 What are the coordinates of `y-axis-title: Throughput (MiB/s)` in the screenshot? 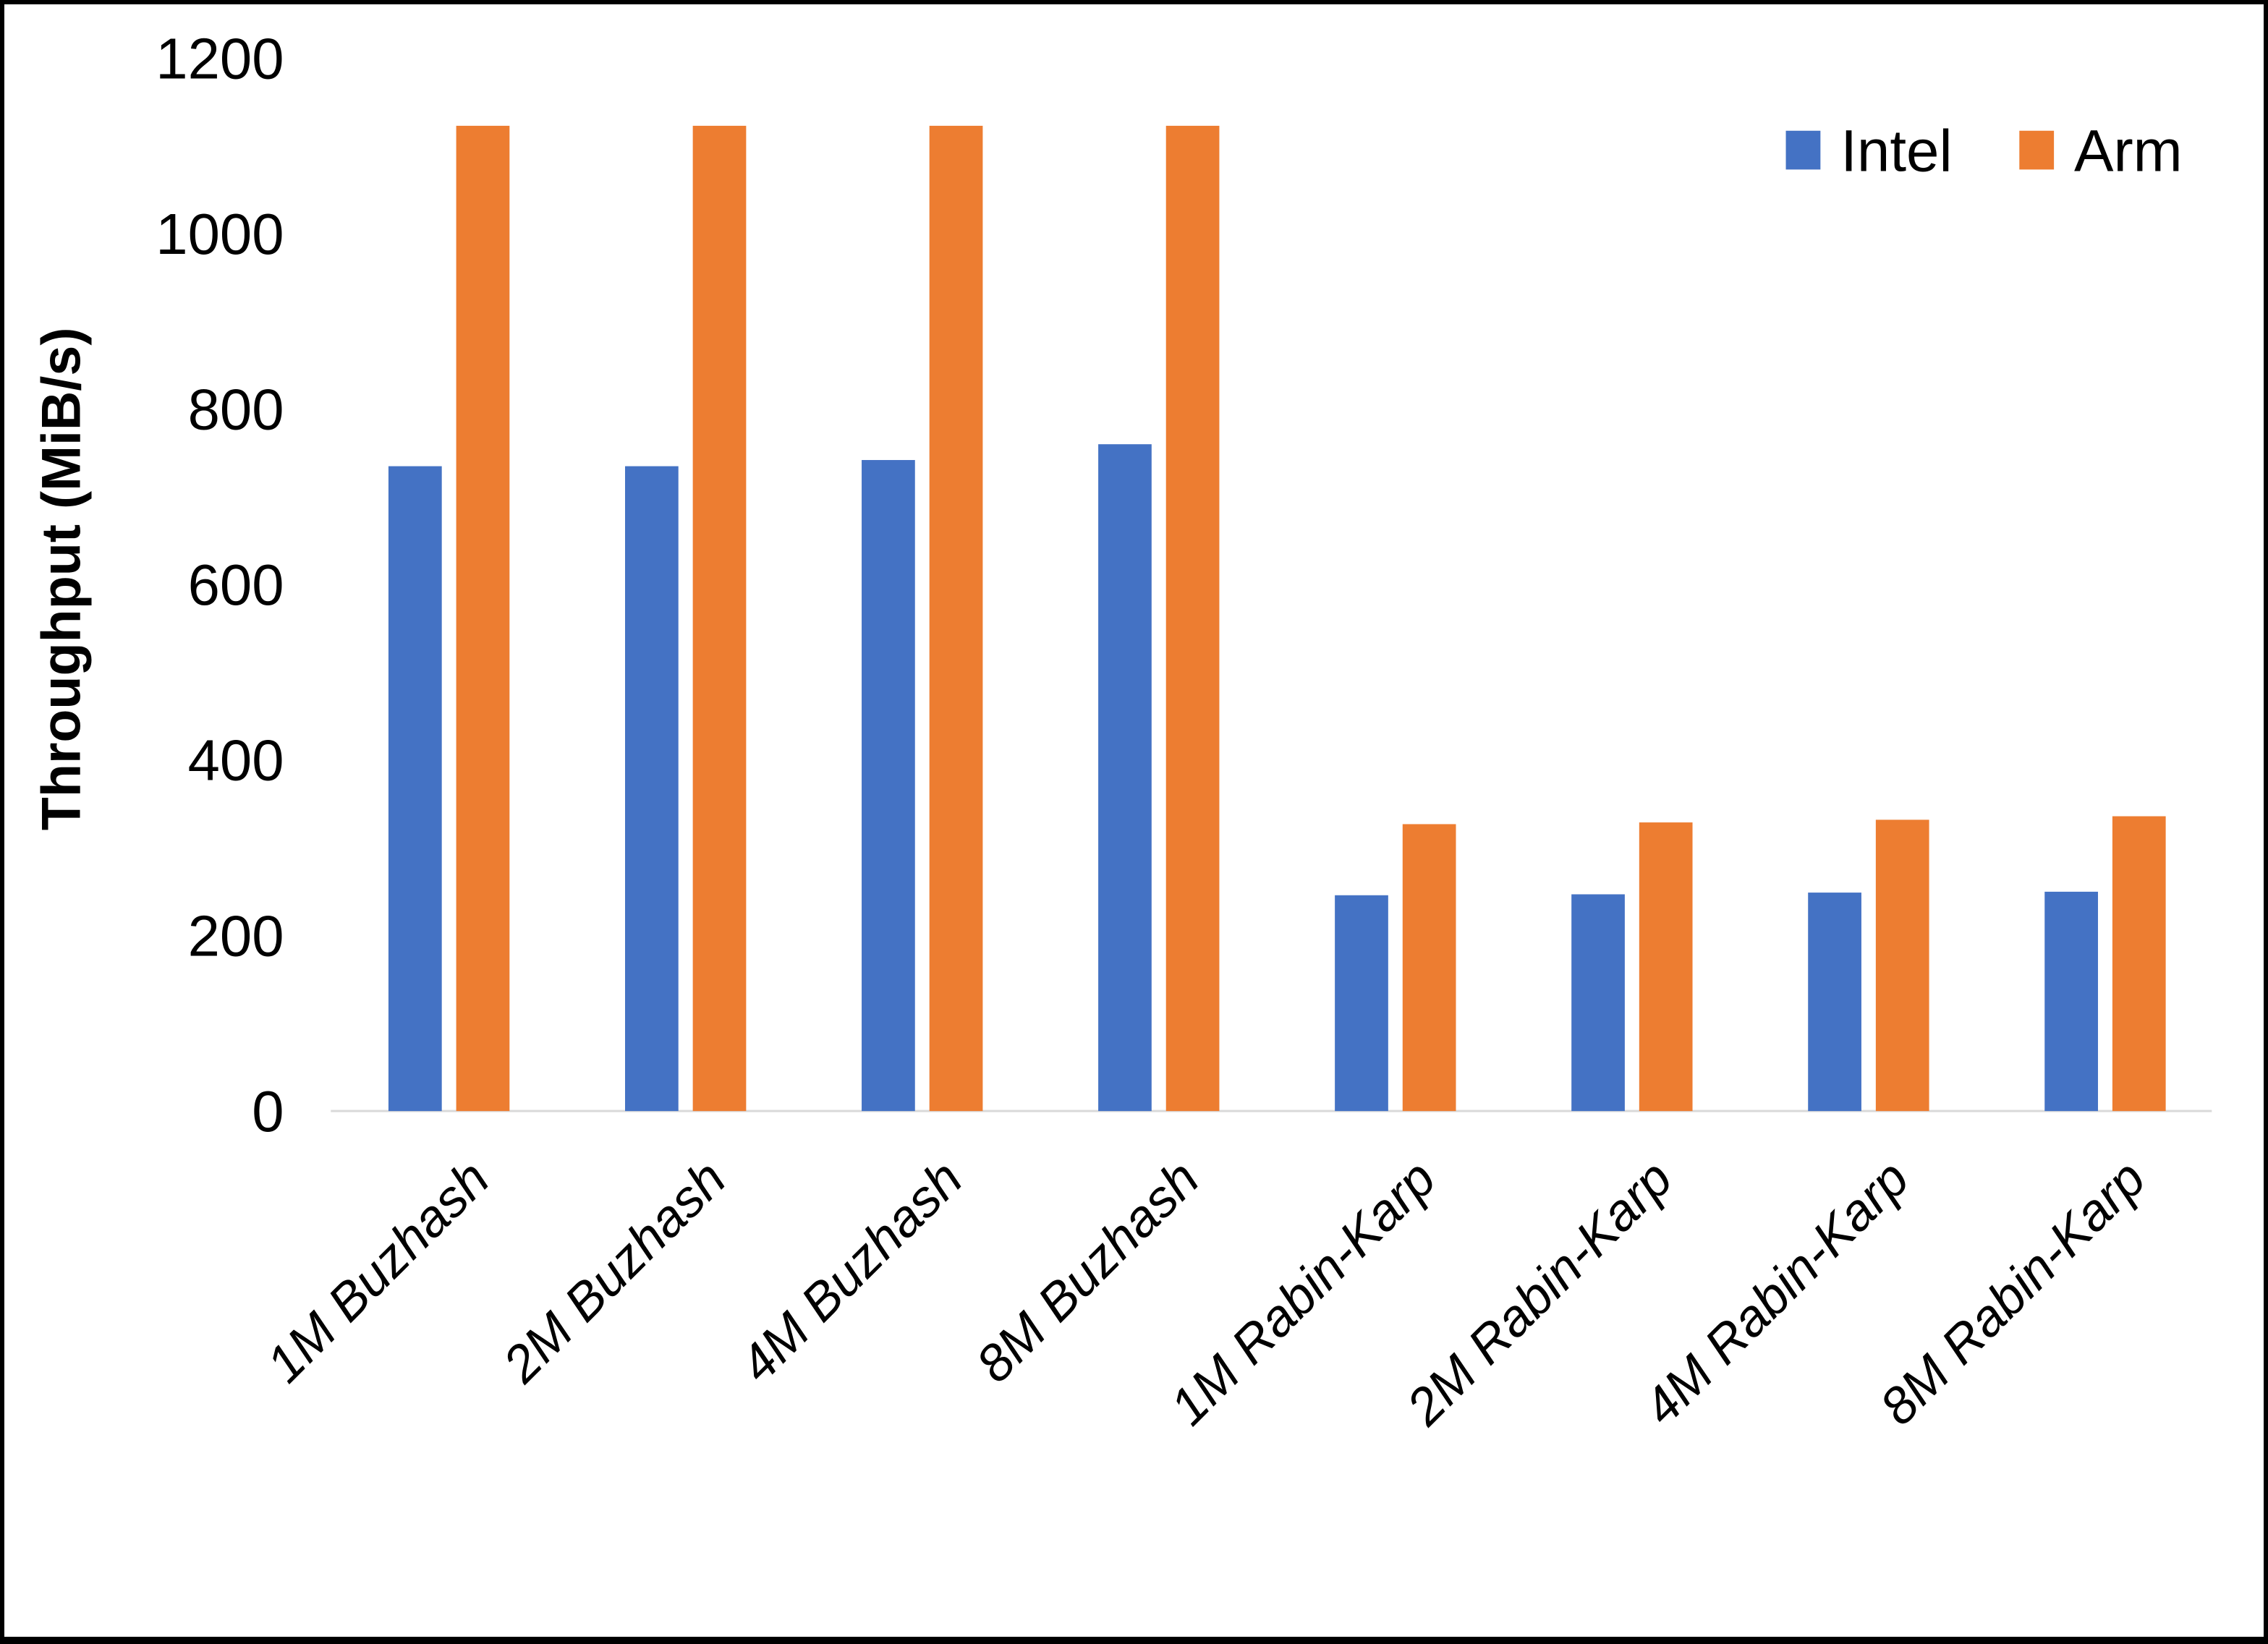 It's located at (61, 579).